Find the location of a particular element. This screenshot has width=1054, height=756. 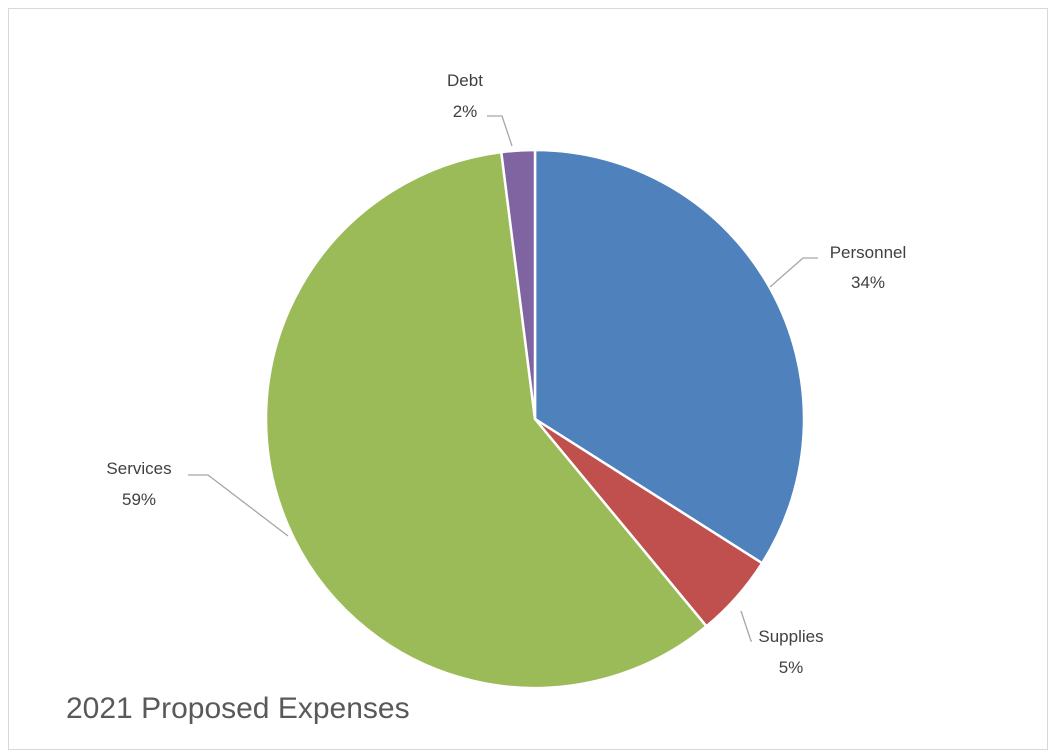

chart-title: 2021 Proposed Expenses is located at coordinates (238, 708).